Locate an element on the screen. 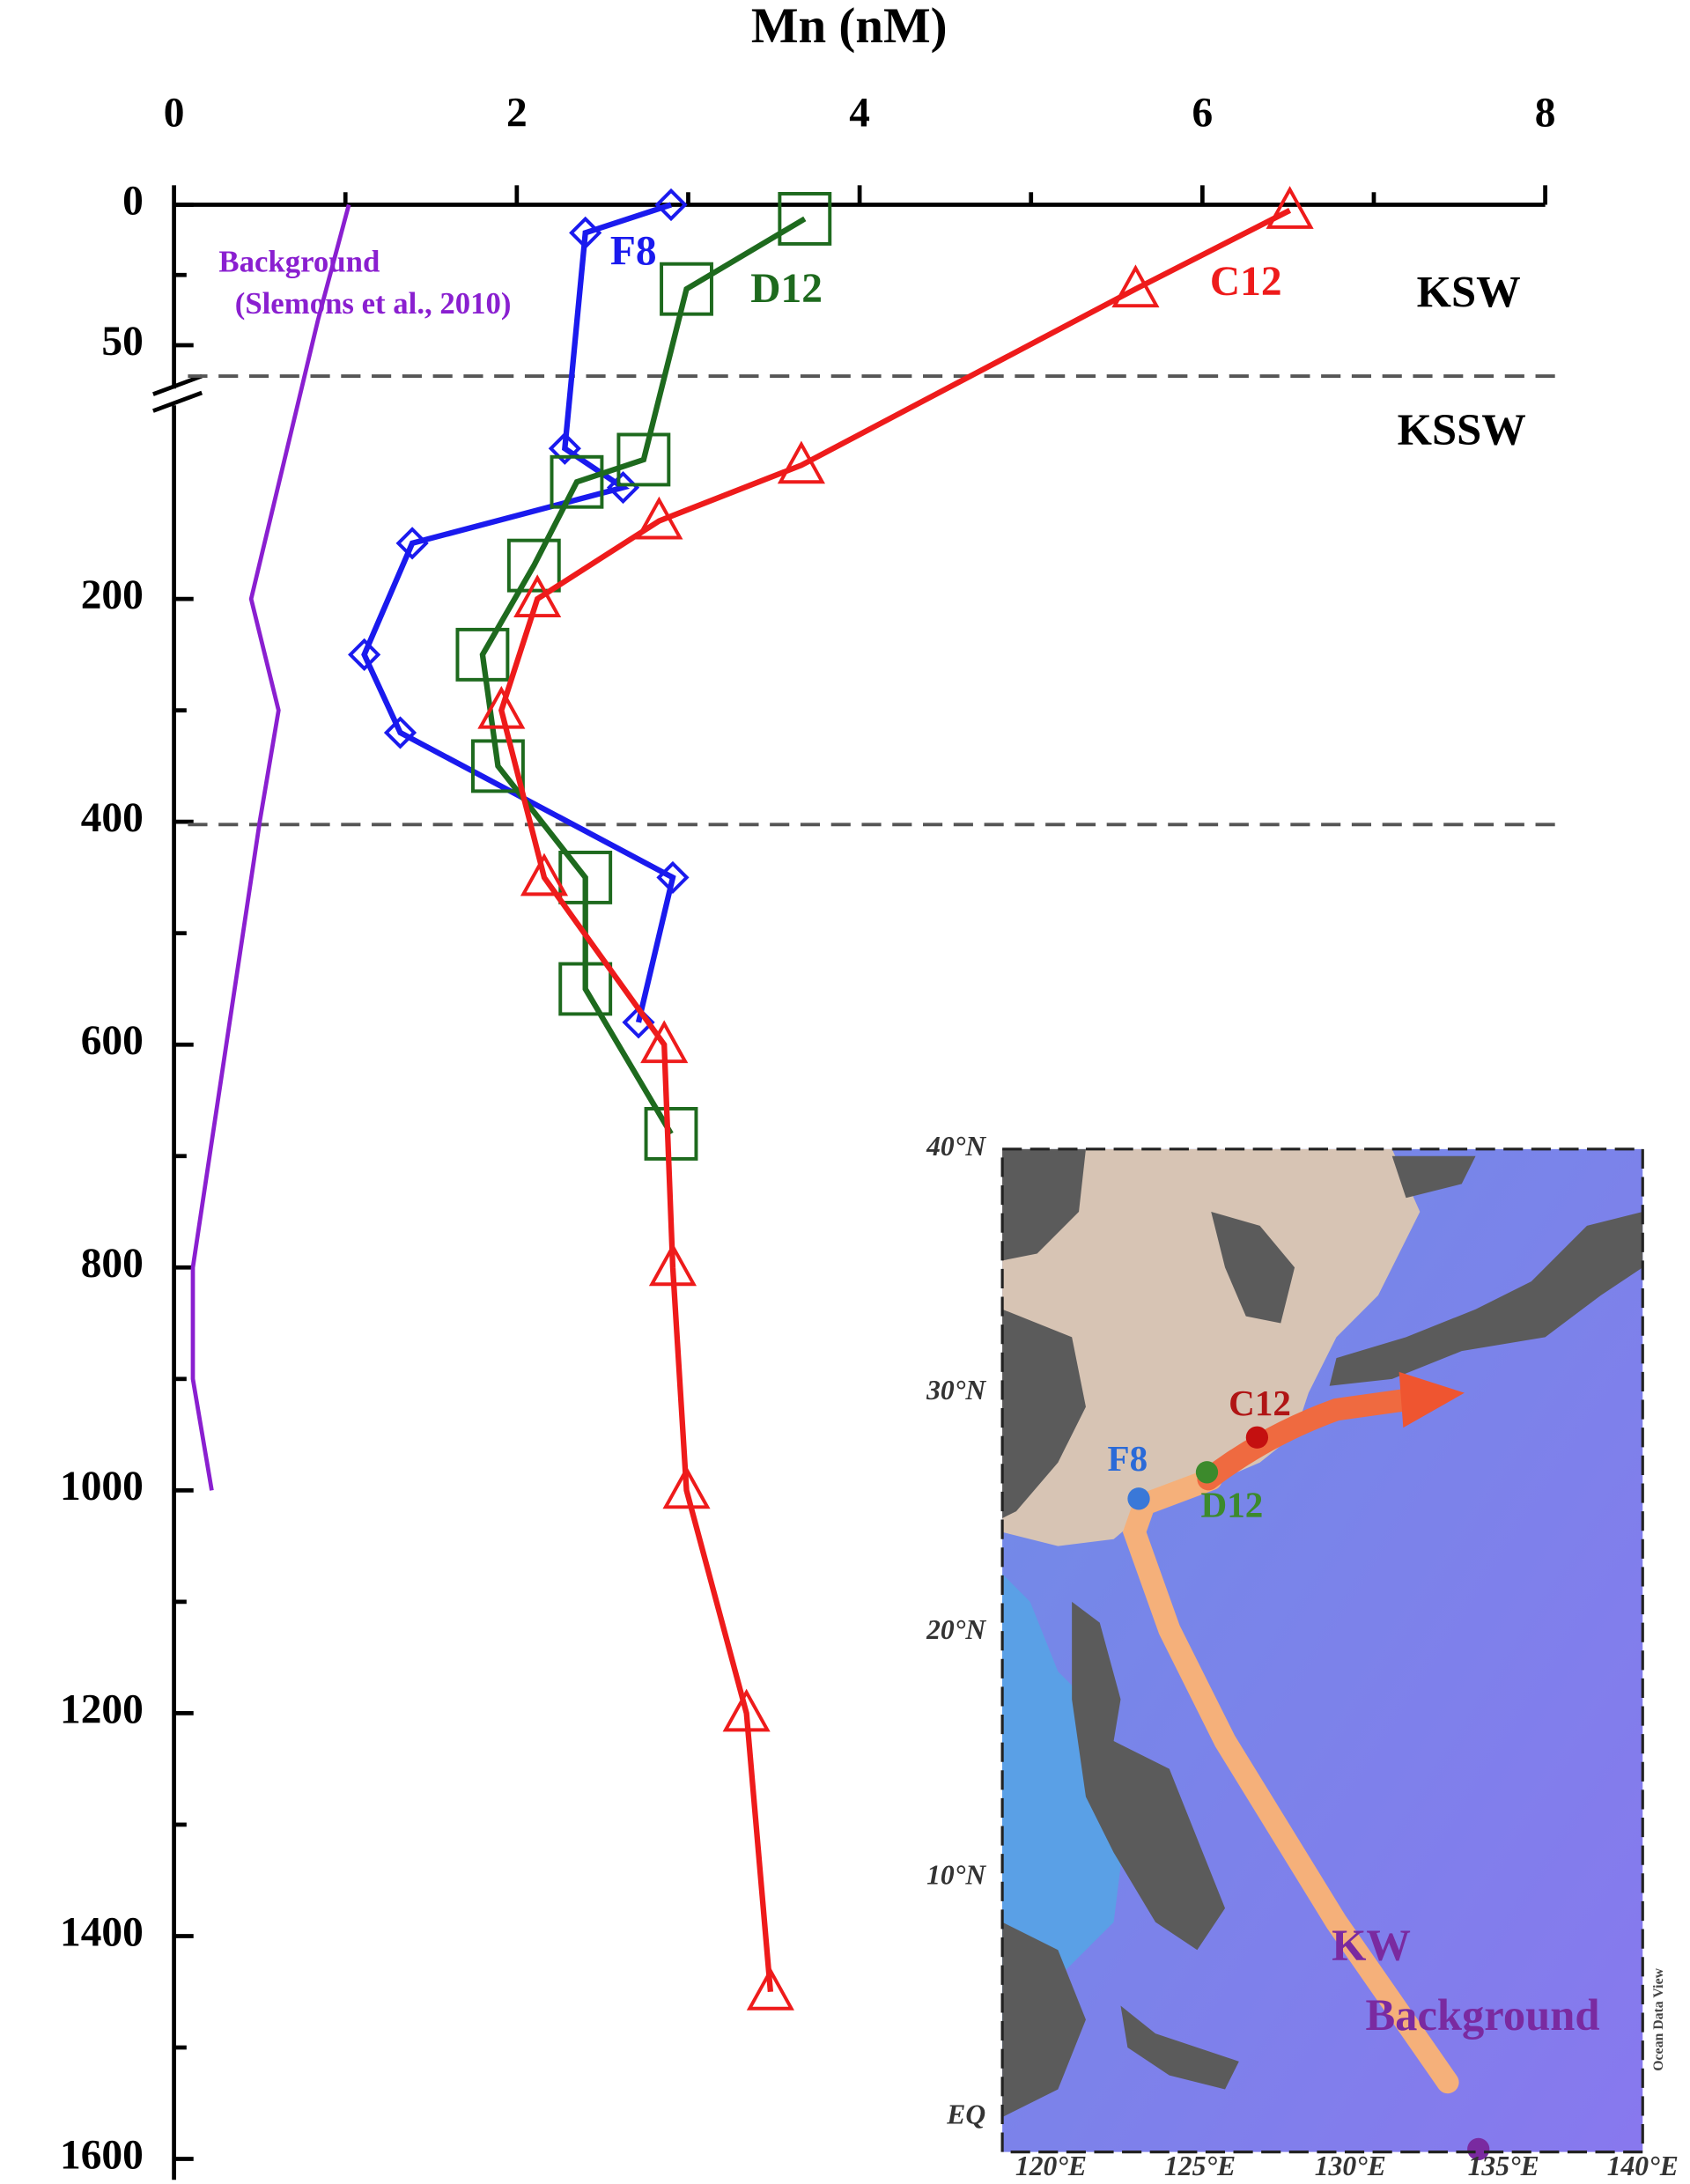 This screenshot has height=2184, width=1690. lat-label: 20°N is located at coordinates (956, 1629).